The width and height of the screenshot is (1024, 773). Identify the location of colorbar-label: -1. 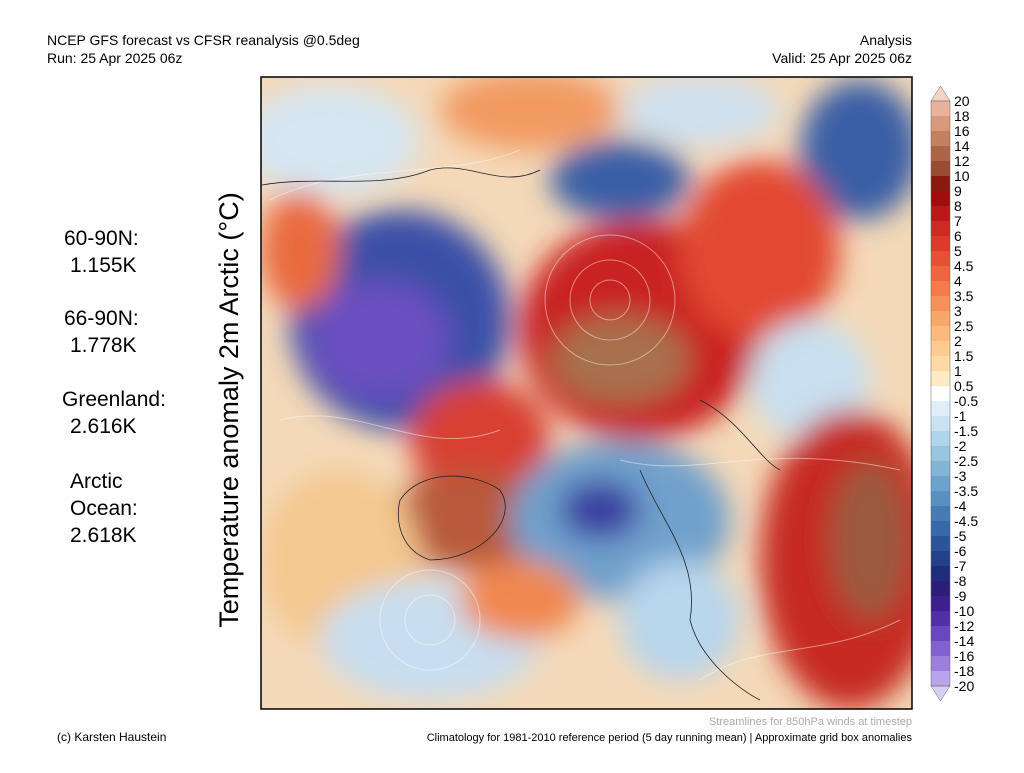
(960, 416).